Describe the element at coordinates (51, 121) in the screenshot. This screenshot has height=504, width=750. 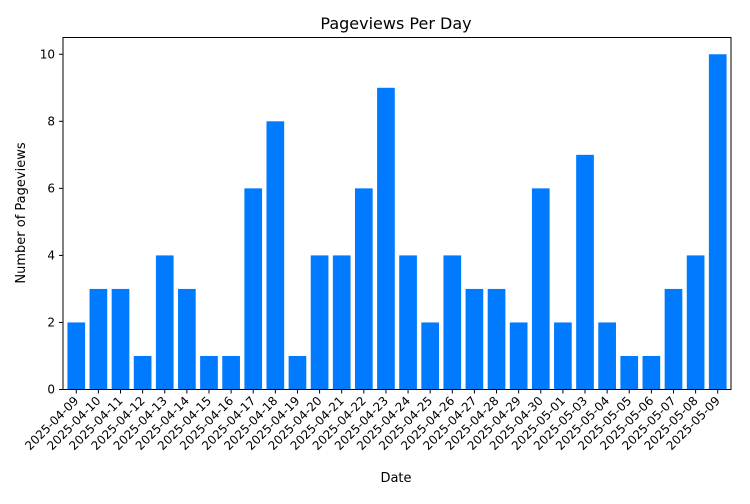
I see `y-tick-label: 8` at that location.